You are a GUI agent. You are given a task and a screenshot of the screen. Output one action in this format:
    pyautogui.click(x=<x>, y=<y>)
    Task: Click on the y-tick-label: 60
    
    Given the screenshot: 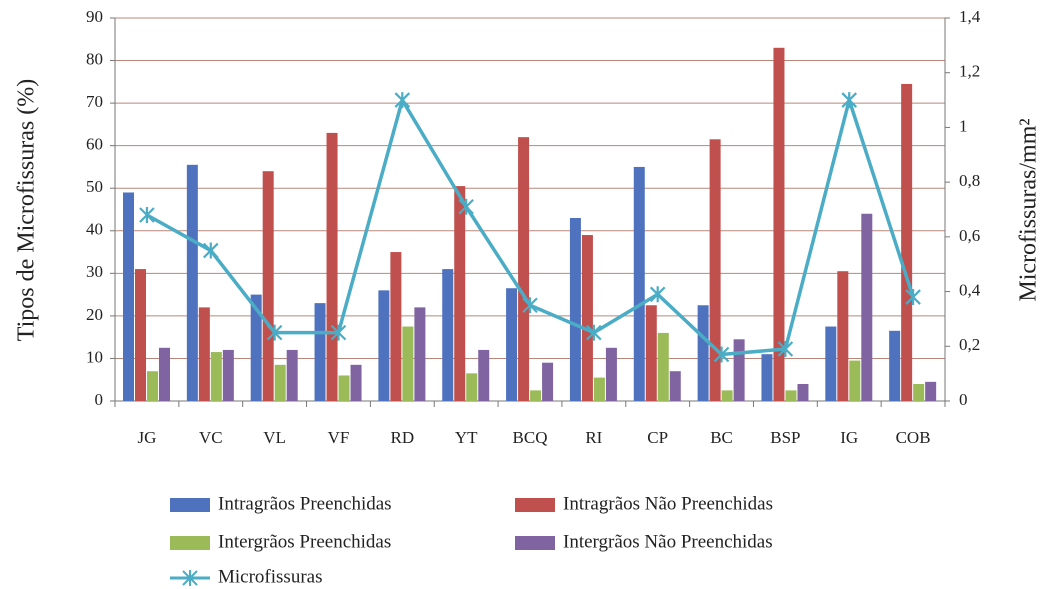 What is the action you would take?
    pyautogui.click(x=94, y=144)
    